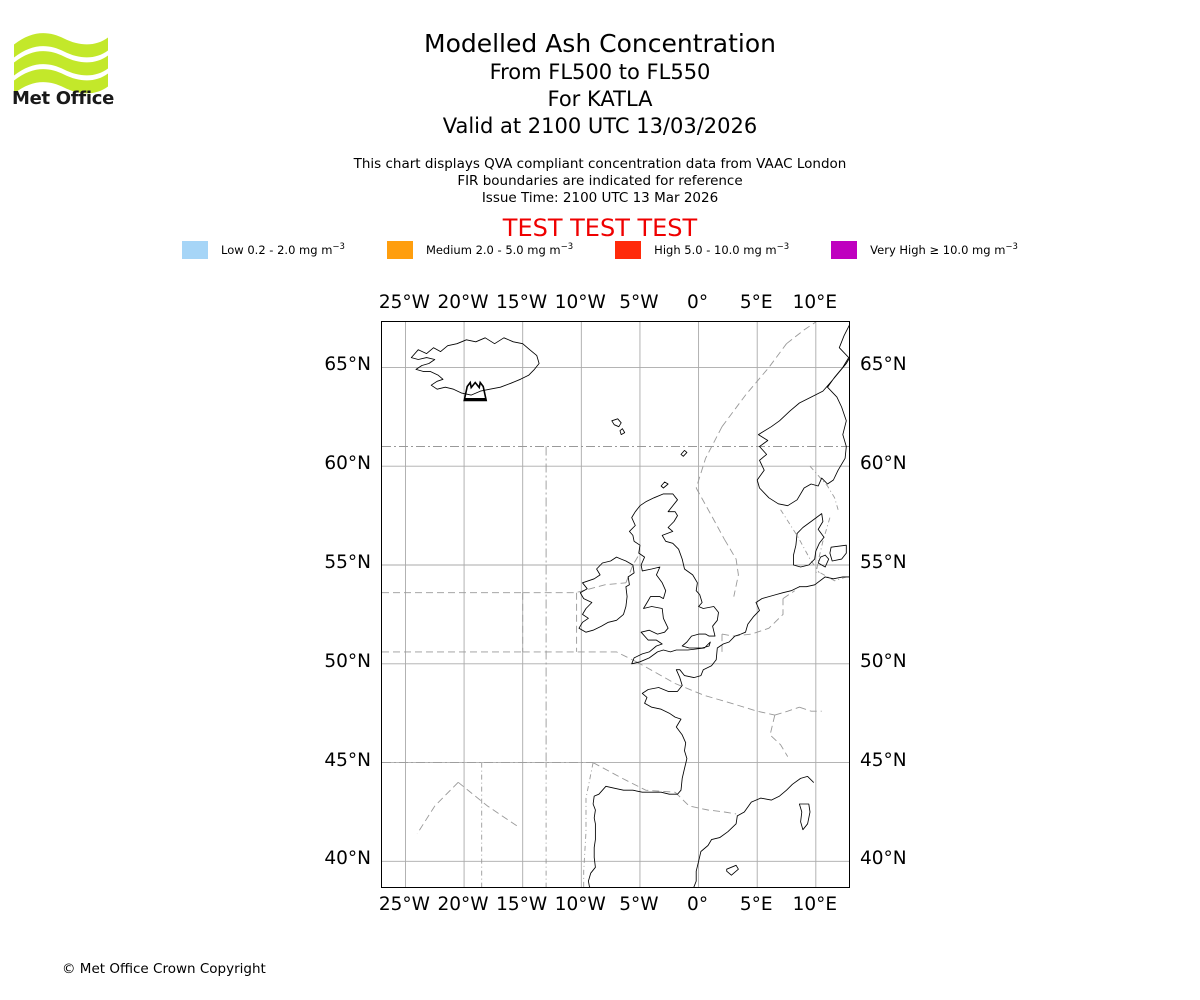 The width and height of the screenshot is (1200, 1000). I want to click on legend-medium-label: Medium 2.0 - 5.0 mg m−3, so click(499, 249).